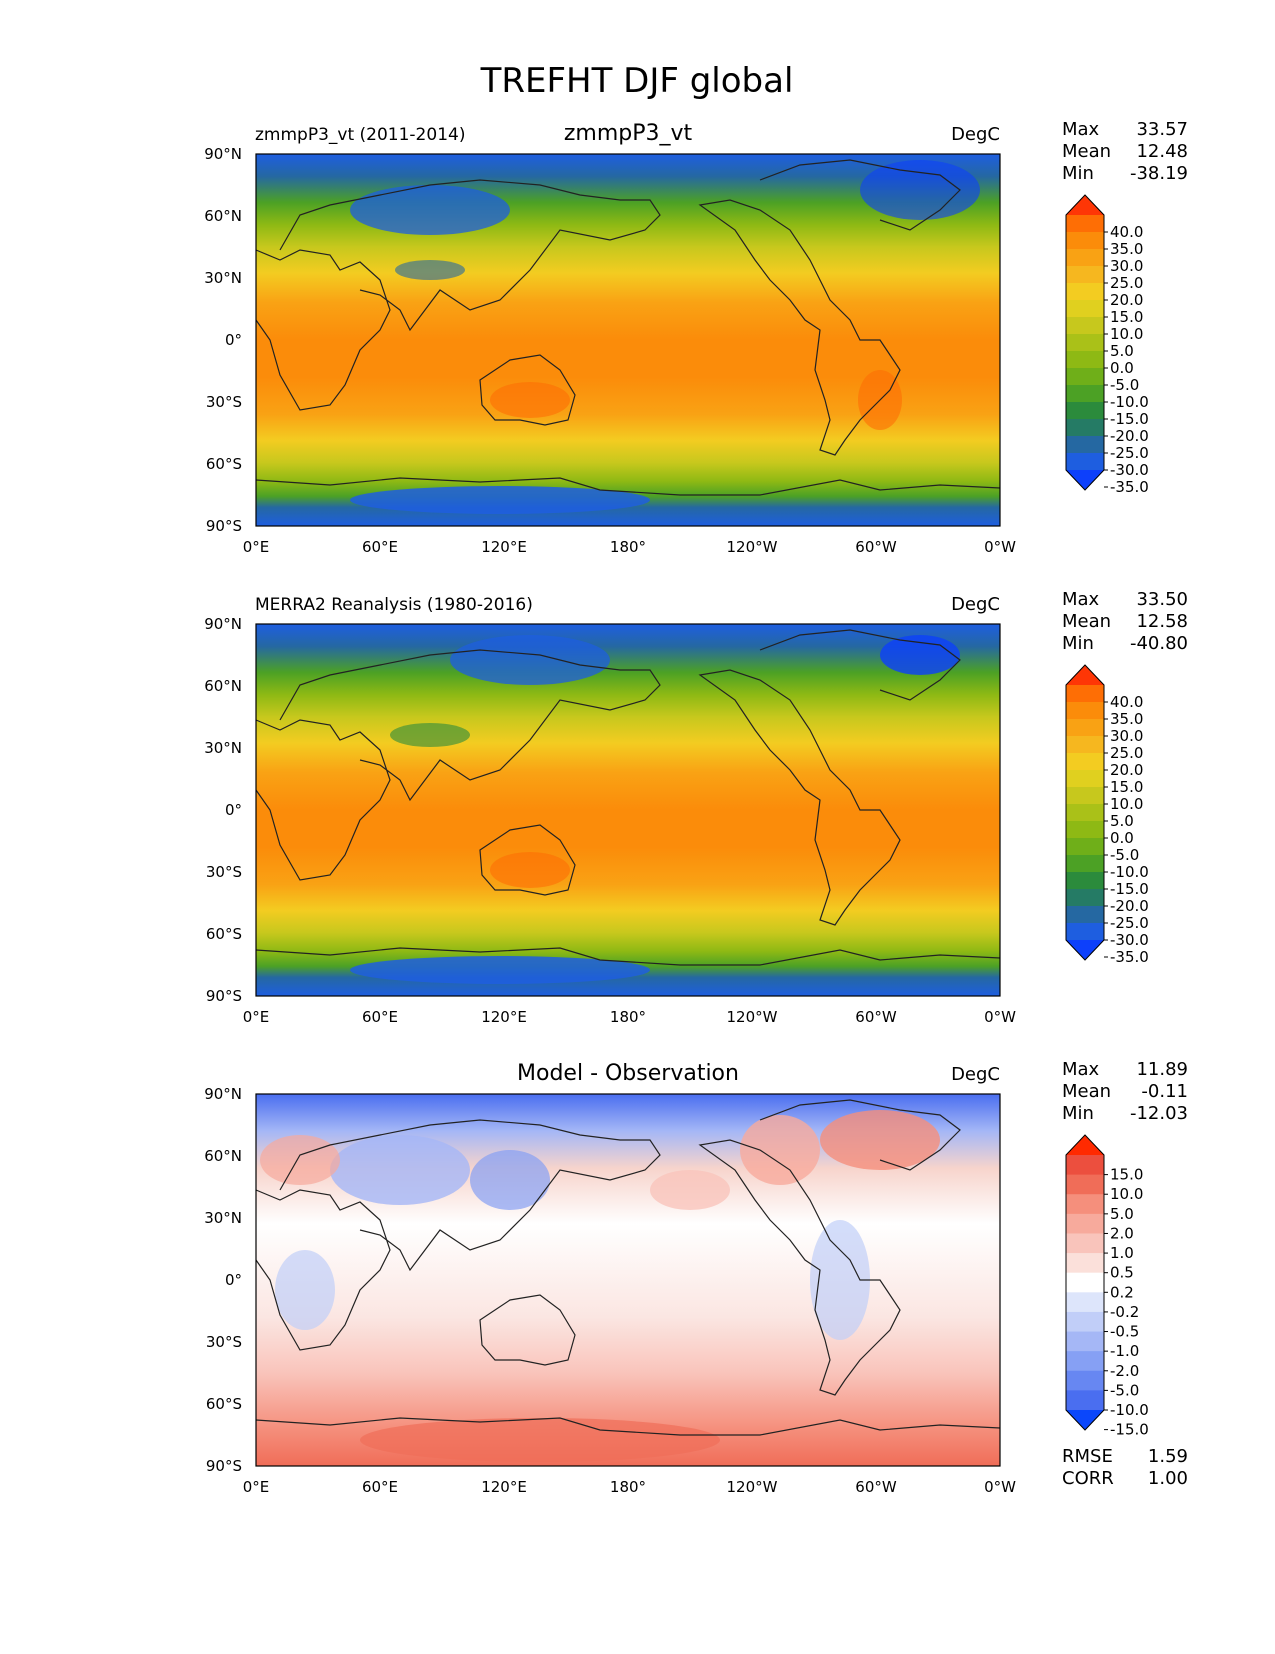 Image resolution: width=1275 pixels, height=1654 pixels. Describe the element at coordinates (628, 1073) in the screenshot. I see `panel-center-title: Model - Observation` at that location.